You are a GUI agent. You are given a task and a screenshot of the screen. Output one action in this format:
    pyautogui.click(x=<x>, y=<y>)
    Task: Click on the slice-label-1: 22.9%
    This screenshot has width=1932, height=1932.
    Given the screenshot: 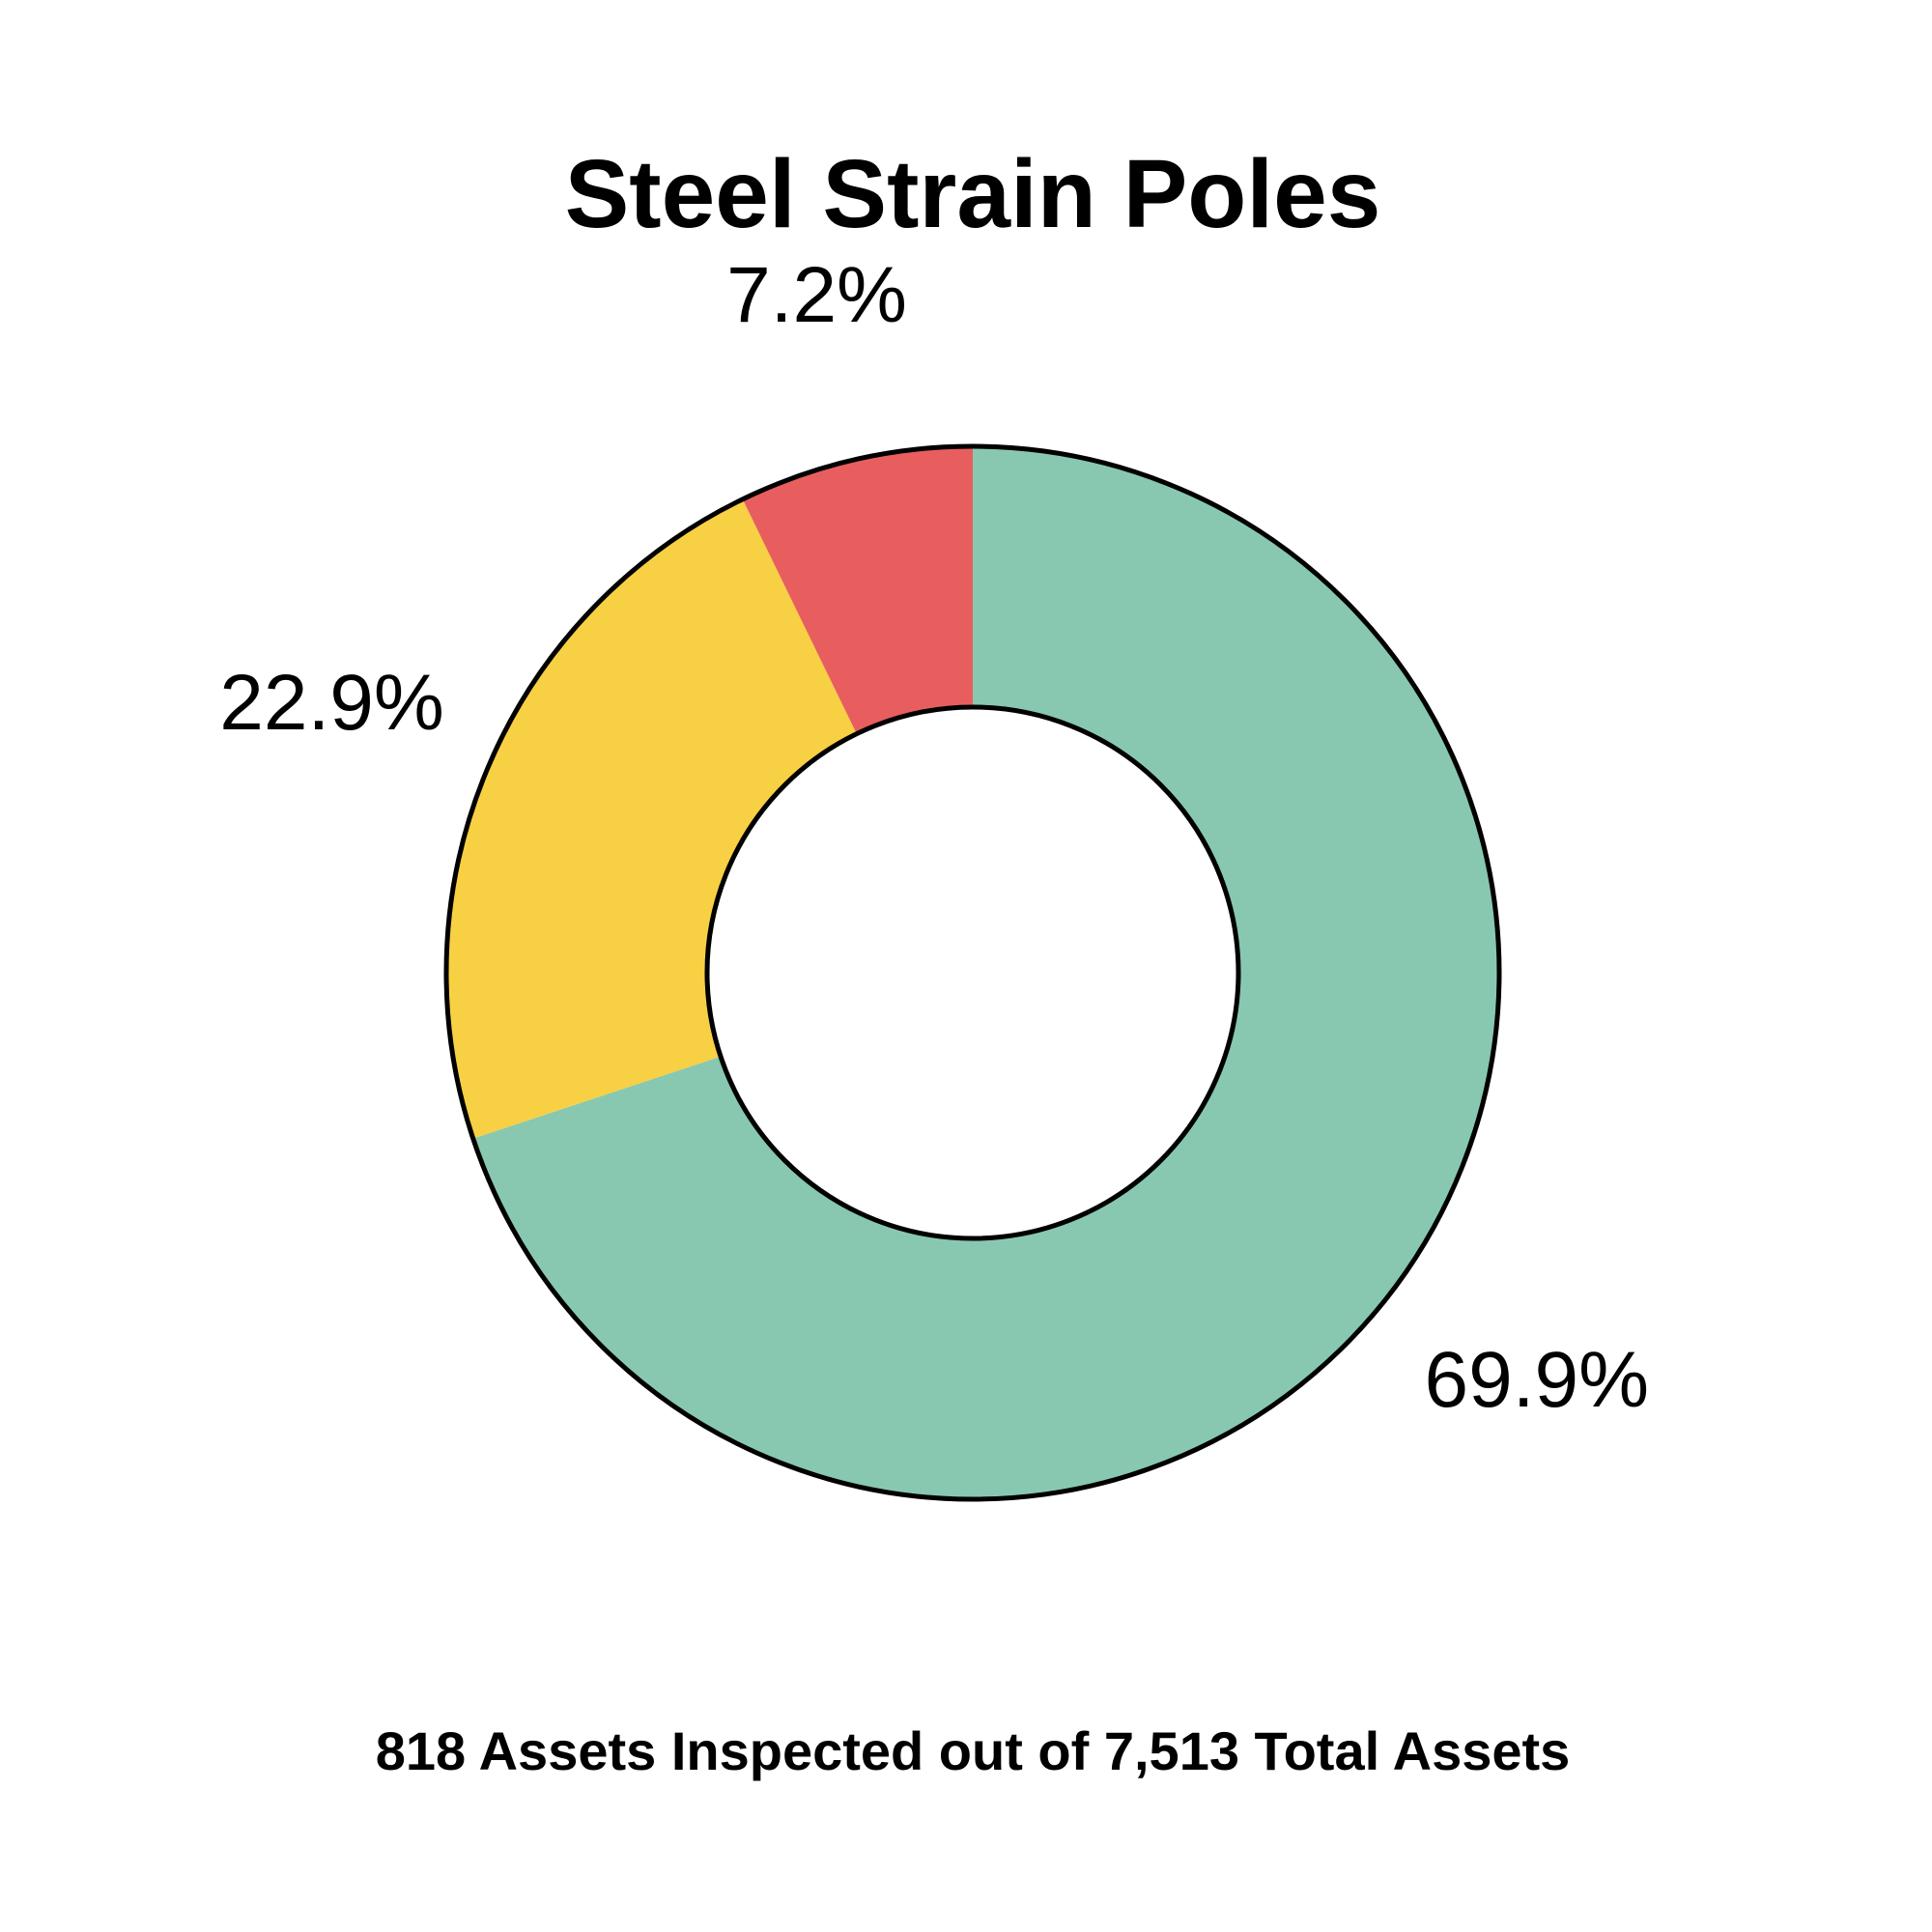 What is the action you would take?
    pyautogui.click(x=331, y=703)
    